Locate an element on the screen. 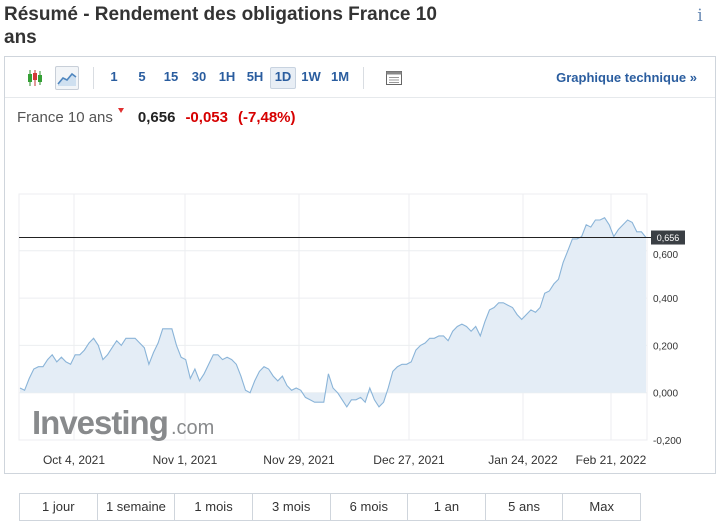 Image resolution: width=718 pixels, height=521 pixels. range-1-mois: 1 mois is located at coordinates (214, 507).